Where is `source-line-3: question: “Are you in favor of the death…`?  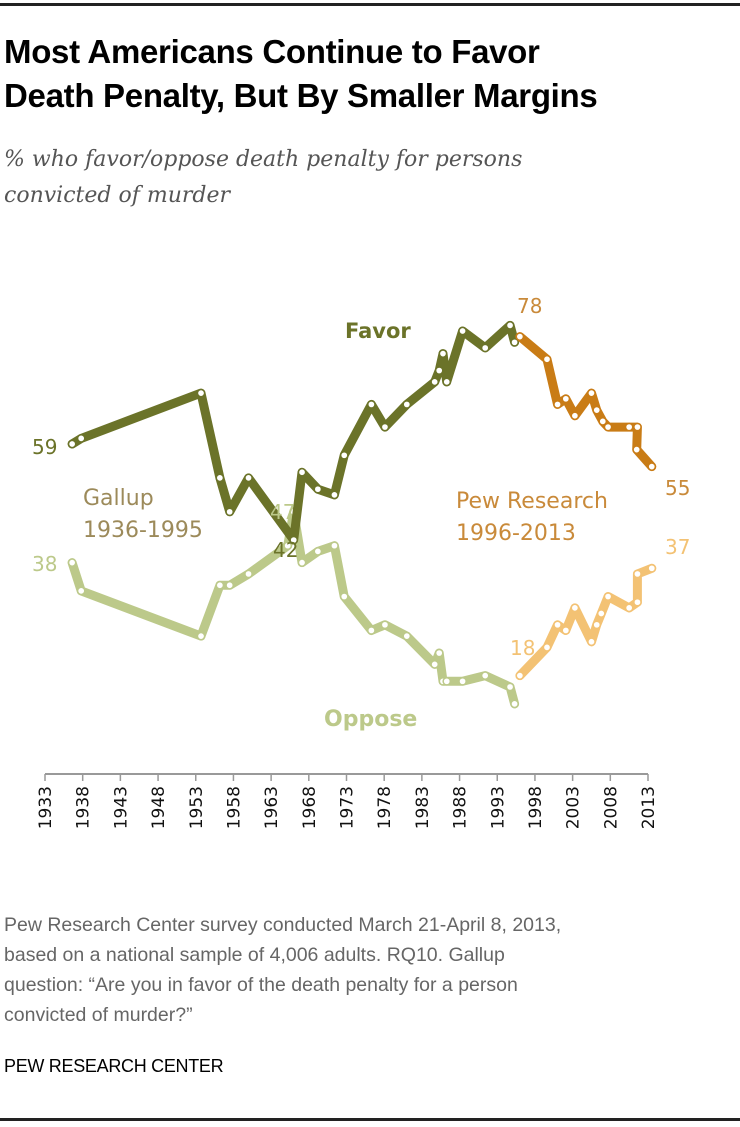 source-line-3: question: “Are you in favor of the death… is located at coordinates (261, 985).